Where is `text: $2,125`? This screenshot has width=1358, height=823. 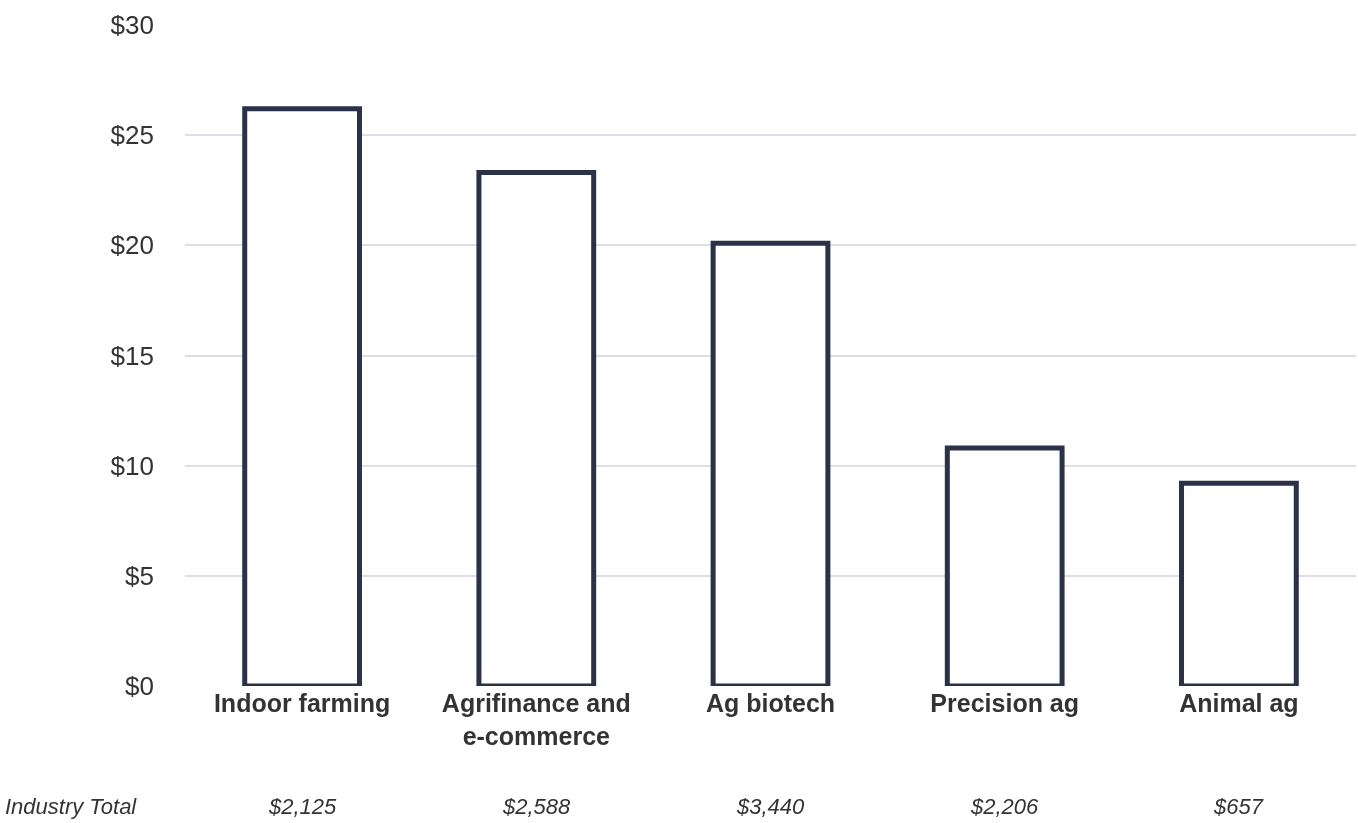 text: $2,125 is located at coordinates (303, 806).